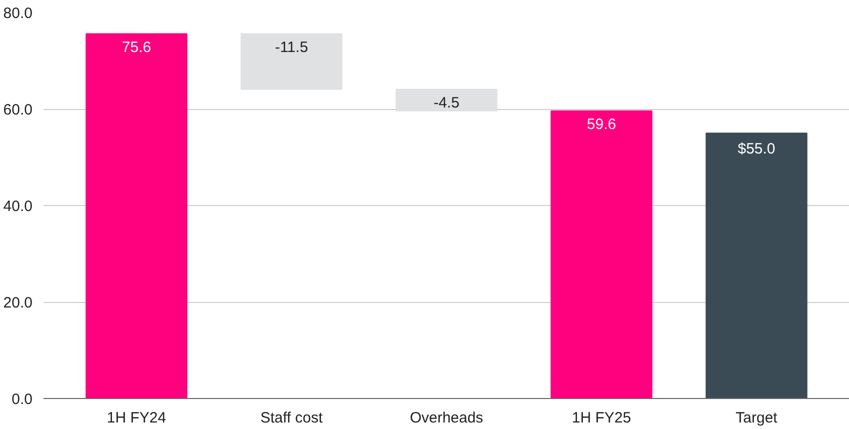 This screenshot has width=849, height=429. What do you see at coordinates (447, 418) in the screenshot?
I see `x-tick-label: Overheads` at bounding box center [447, 418].